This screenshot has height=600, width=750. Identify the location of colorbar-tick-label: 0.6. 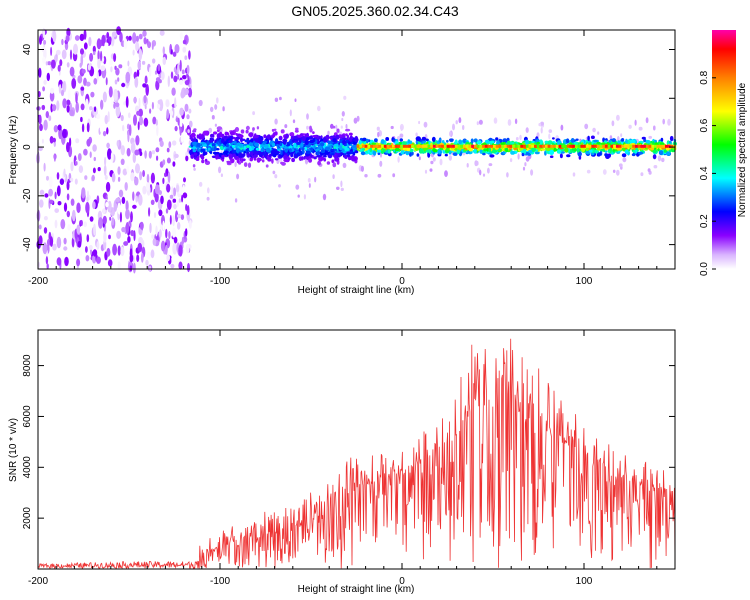
(704, 125).